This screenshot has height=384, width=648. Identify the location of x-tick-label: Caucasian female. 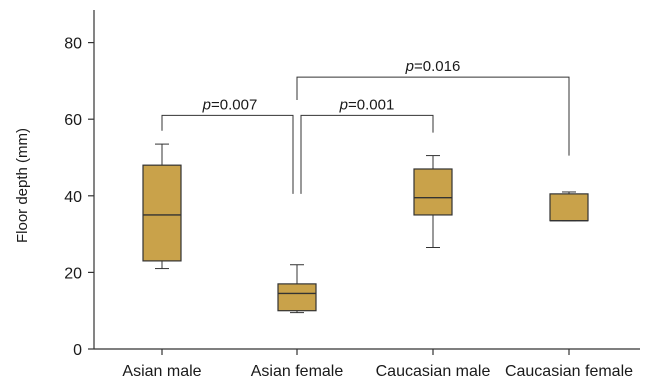
(569, 371).